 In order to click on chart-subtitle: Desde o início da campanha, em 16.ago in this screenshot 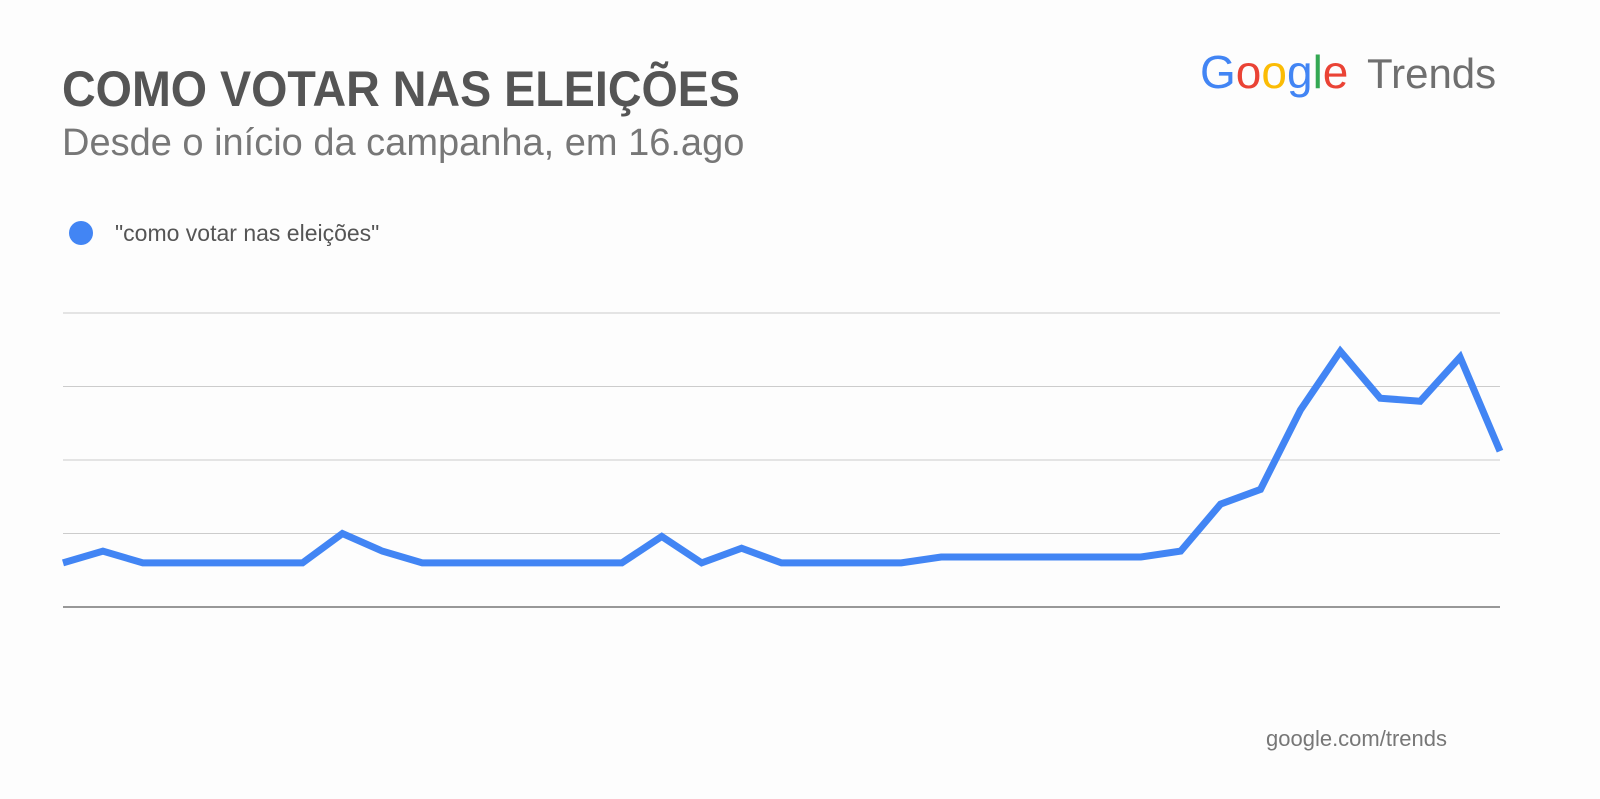, I will do `click(403, 143)`.